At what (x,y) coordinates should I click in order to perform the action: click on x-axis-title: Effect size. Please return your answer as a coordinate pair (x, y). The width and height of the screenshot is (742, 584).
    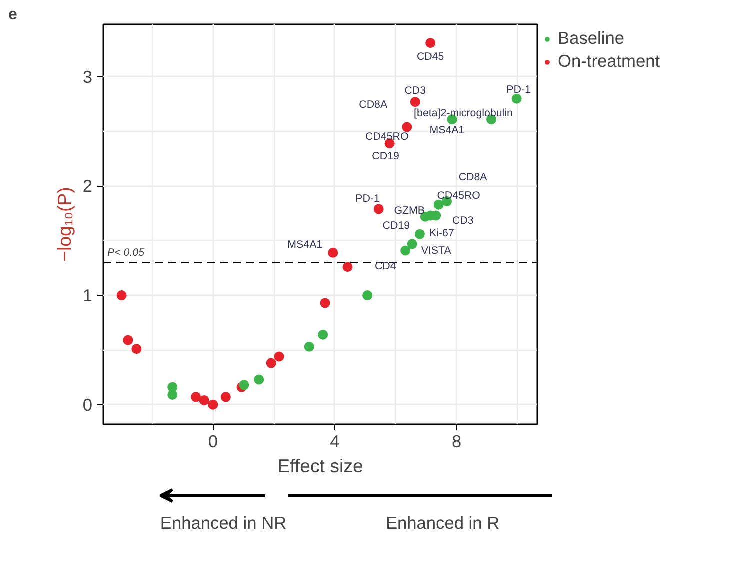
    Looking at the image, I should click on (321, 466).